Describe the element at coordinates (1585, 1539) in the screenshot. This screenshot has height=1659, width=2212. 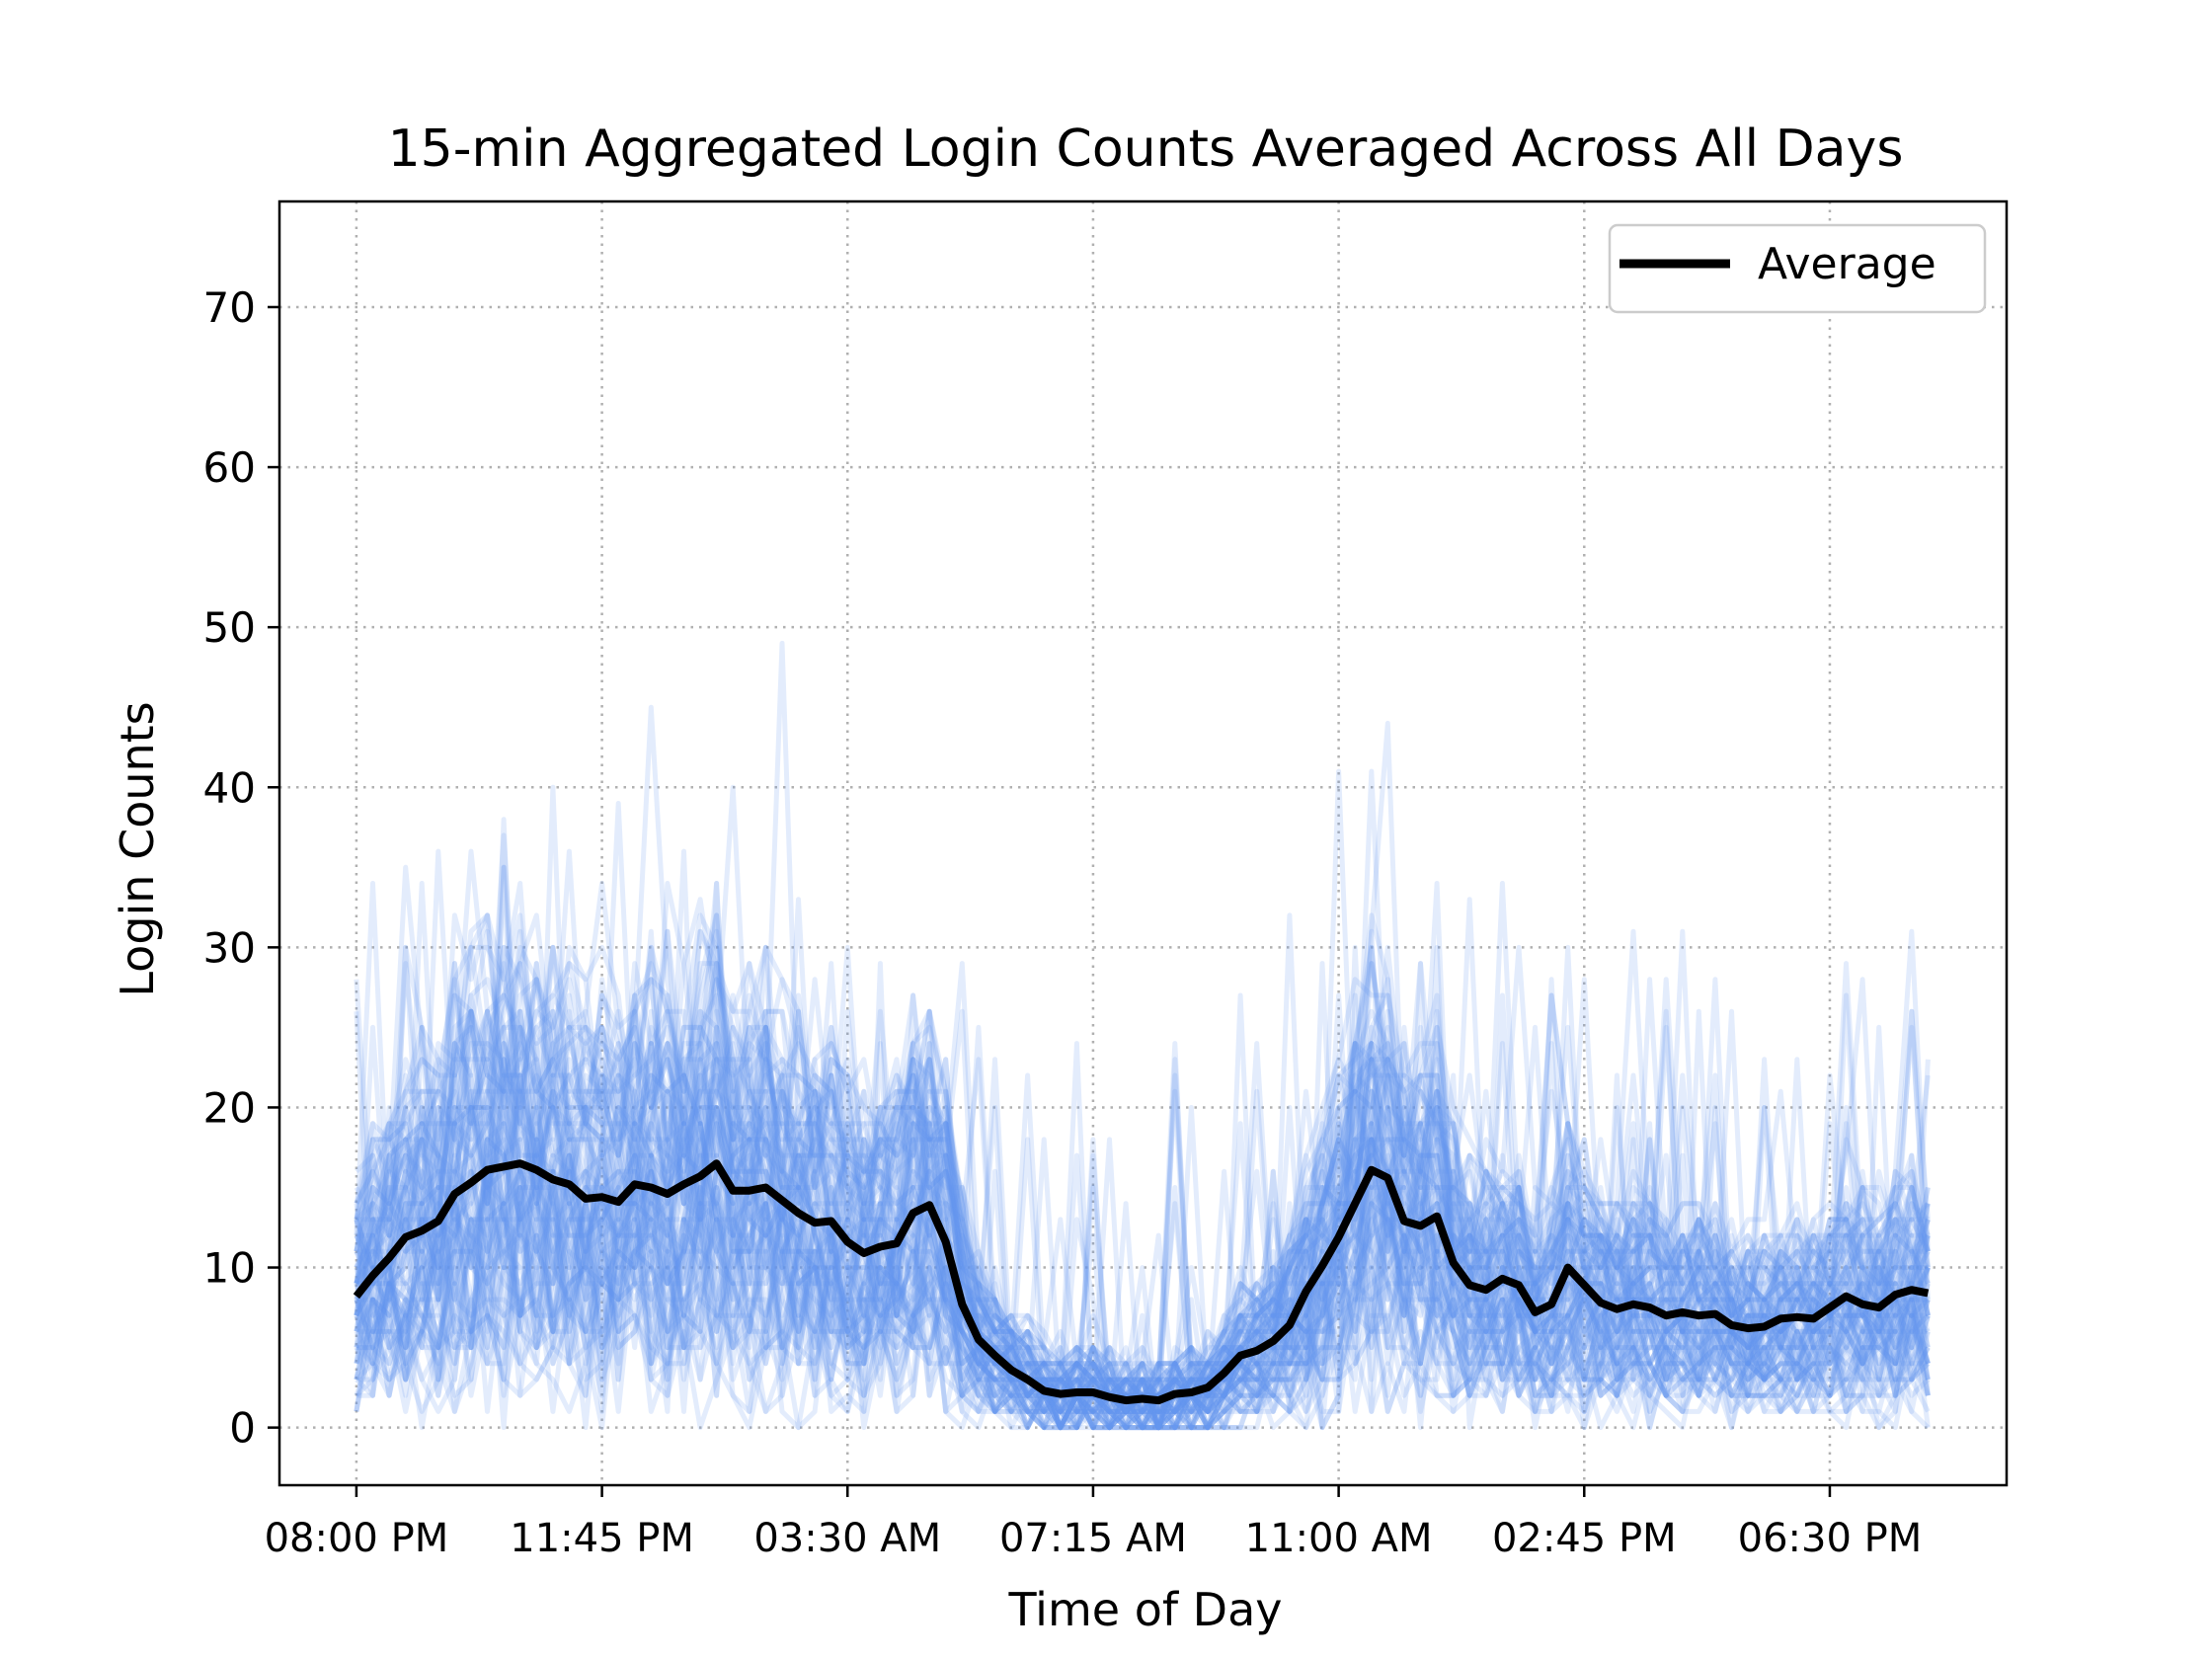
I see `x-tick-label: 02:45 PM` at that location.